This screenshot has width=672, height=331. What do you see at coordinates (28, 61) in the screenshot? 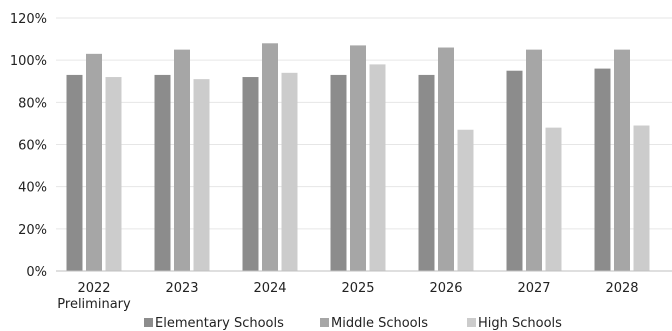
I see `y-tick-label: 100%` at bounding box center [28, 61].